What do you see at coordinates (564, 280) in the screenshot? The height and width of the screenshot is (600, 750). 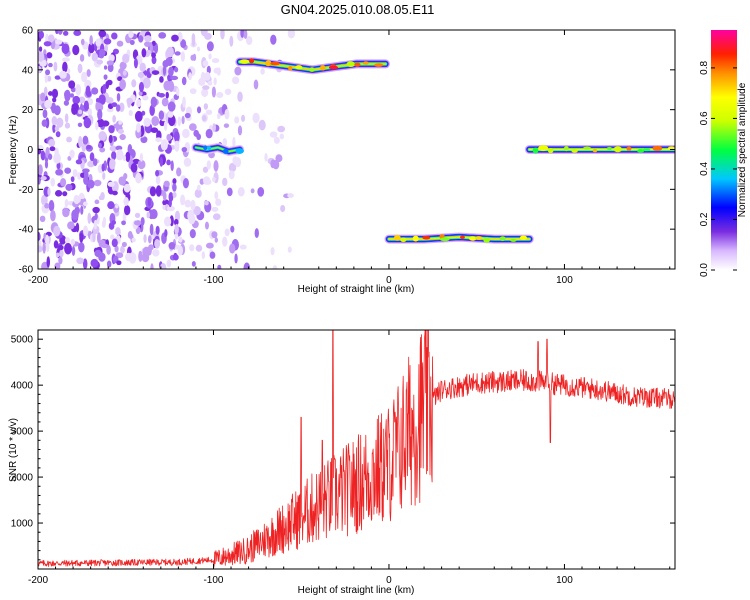 I see `x-tick-label: 100` at bounding box center [564, 280].